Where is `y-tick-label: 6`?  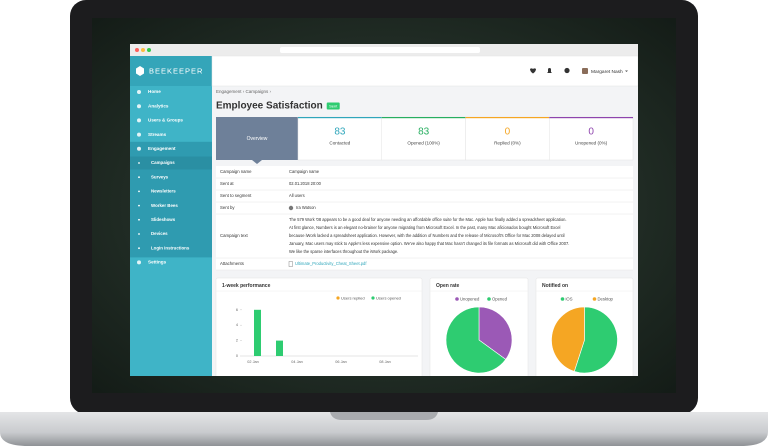 y-tick-label: 6 is located at coordinates (237, 310).